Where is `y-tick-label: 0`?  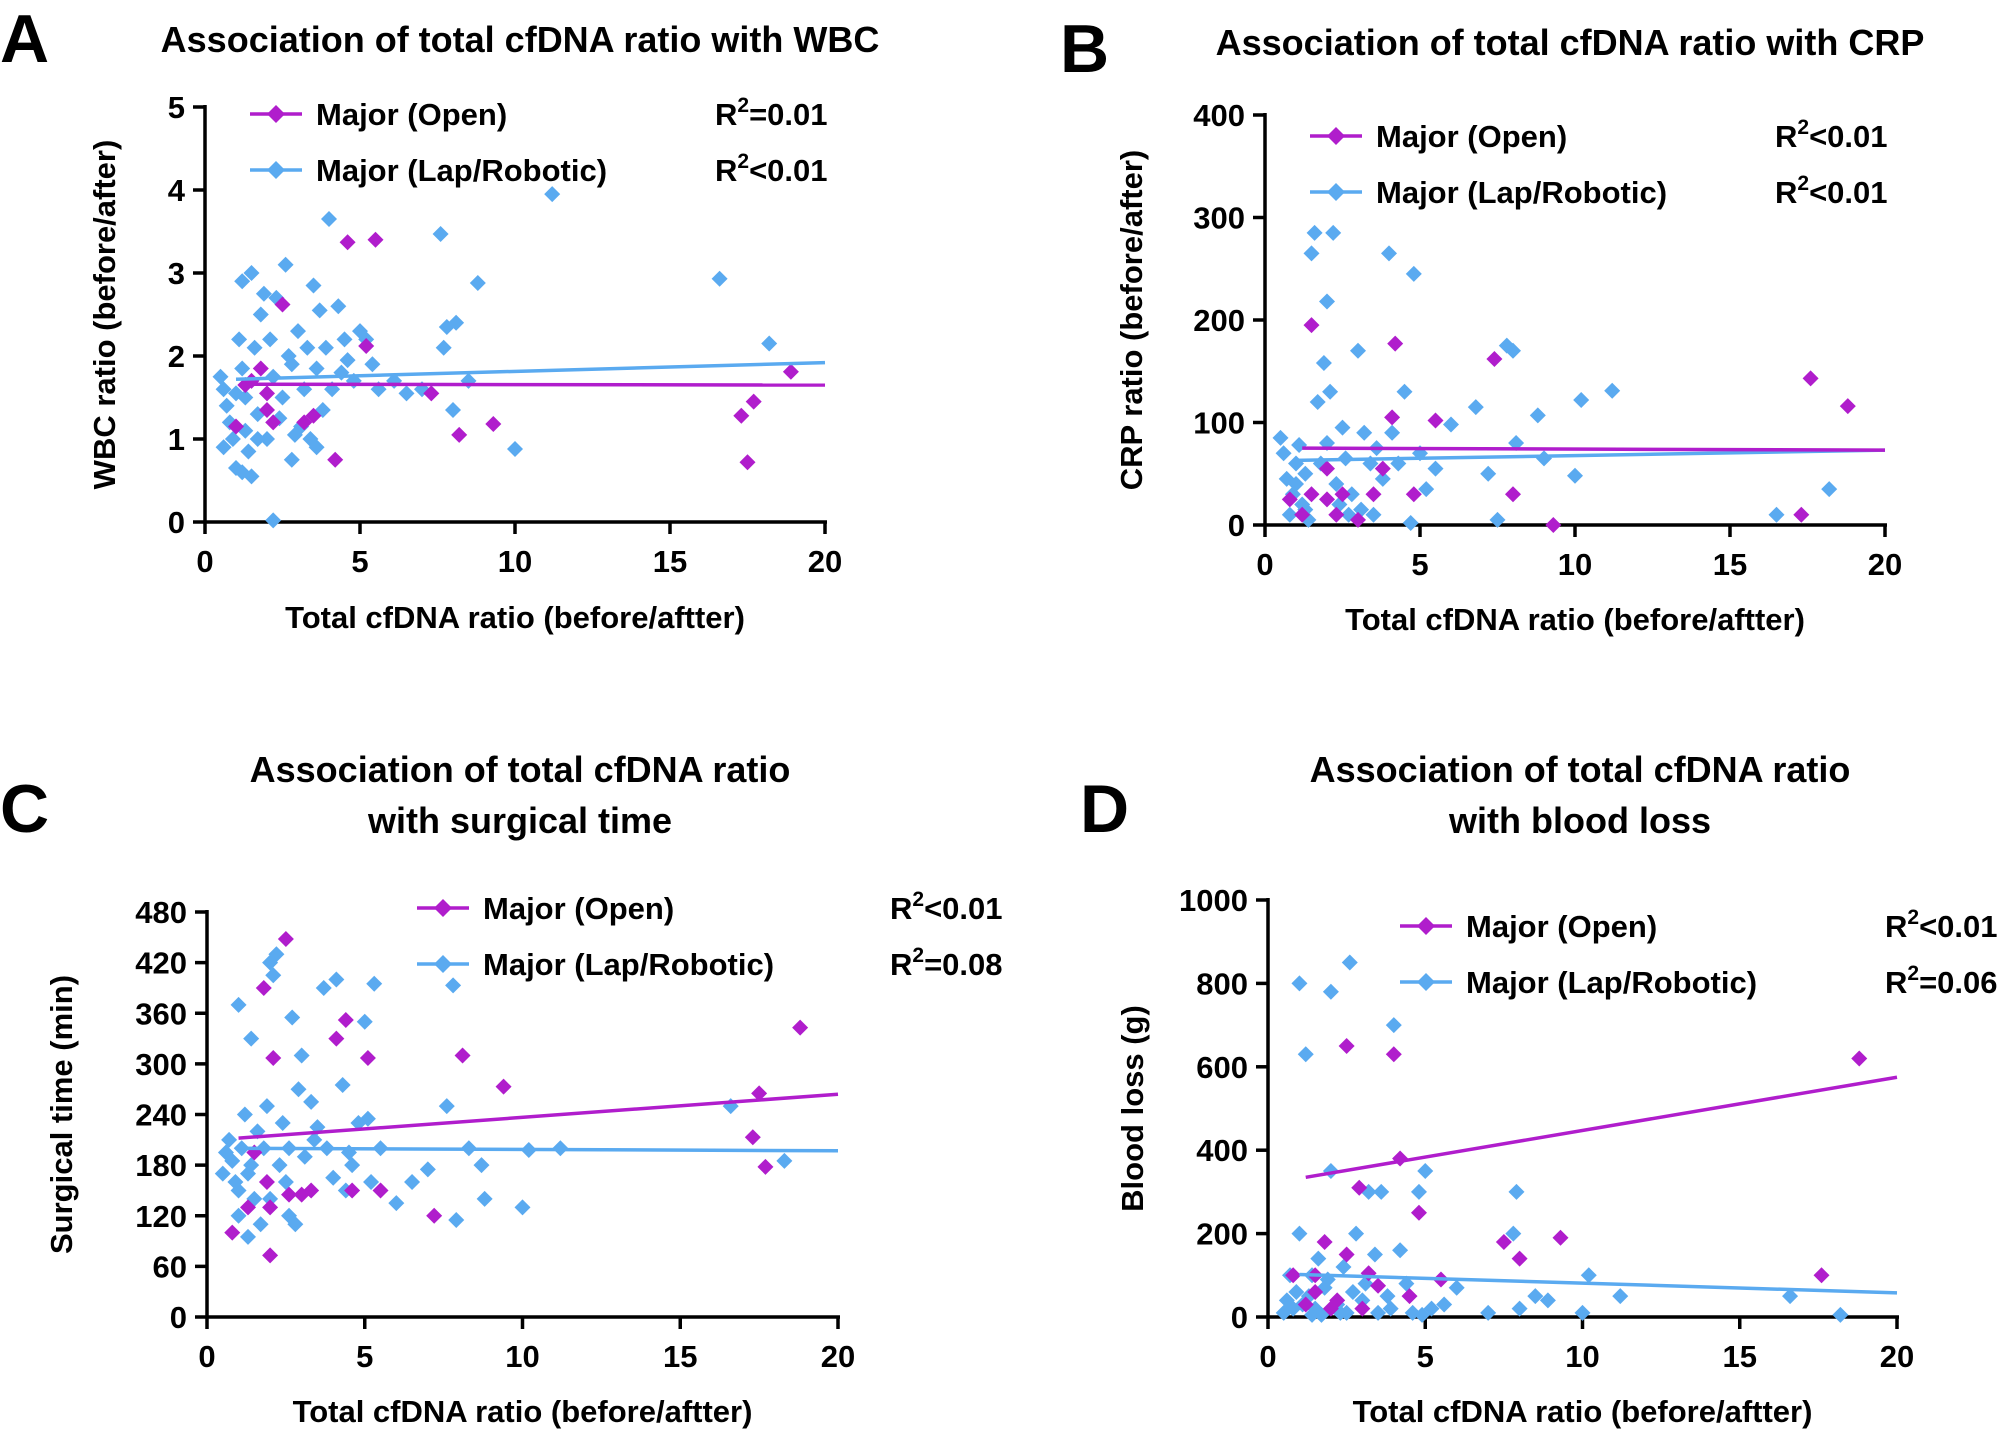
y-tick-label: 0 is located at coordinates (176, 522).